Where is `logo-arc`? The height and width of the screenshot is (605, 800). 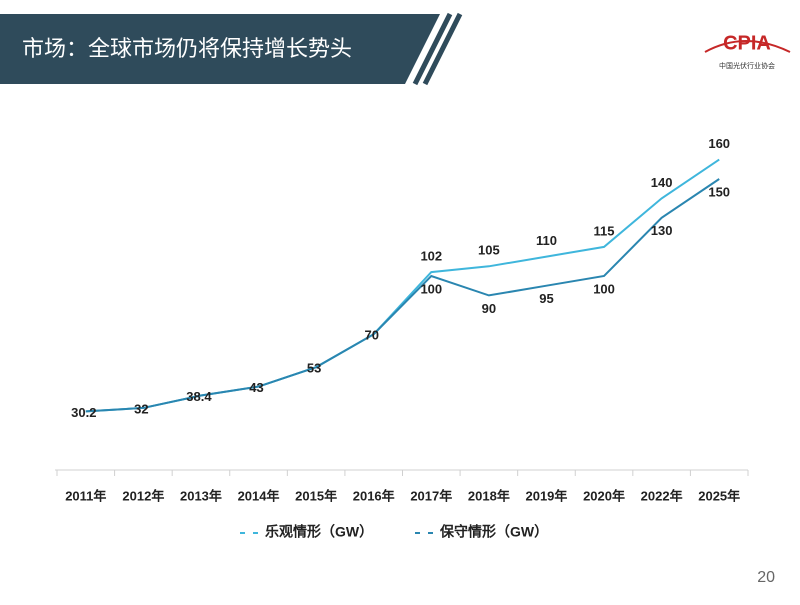
logo-arc is located at coordinates (747, 46).